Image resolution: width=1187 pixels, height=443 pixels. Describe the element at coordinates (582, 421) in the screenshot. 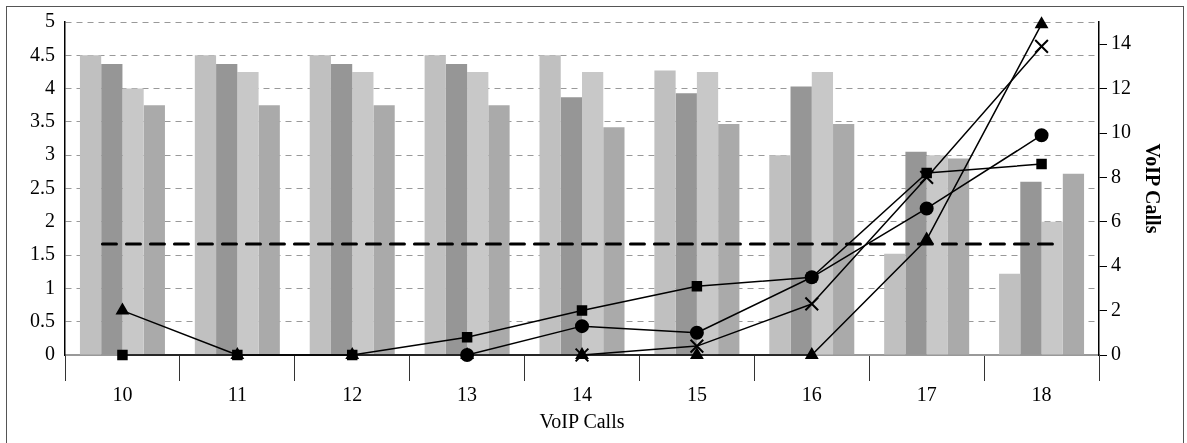

I see `x-axis-title: VoIP Calls` at that location.